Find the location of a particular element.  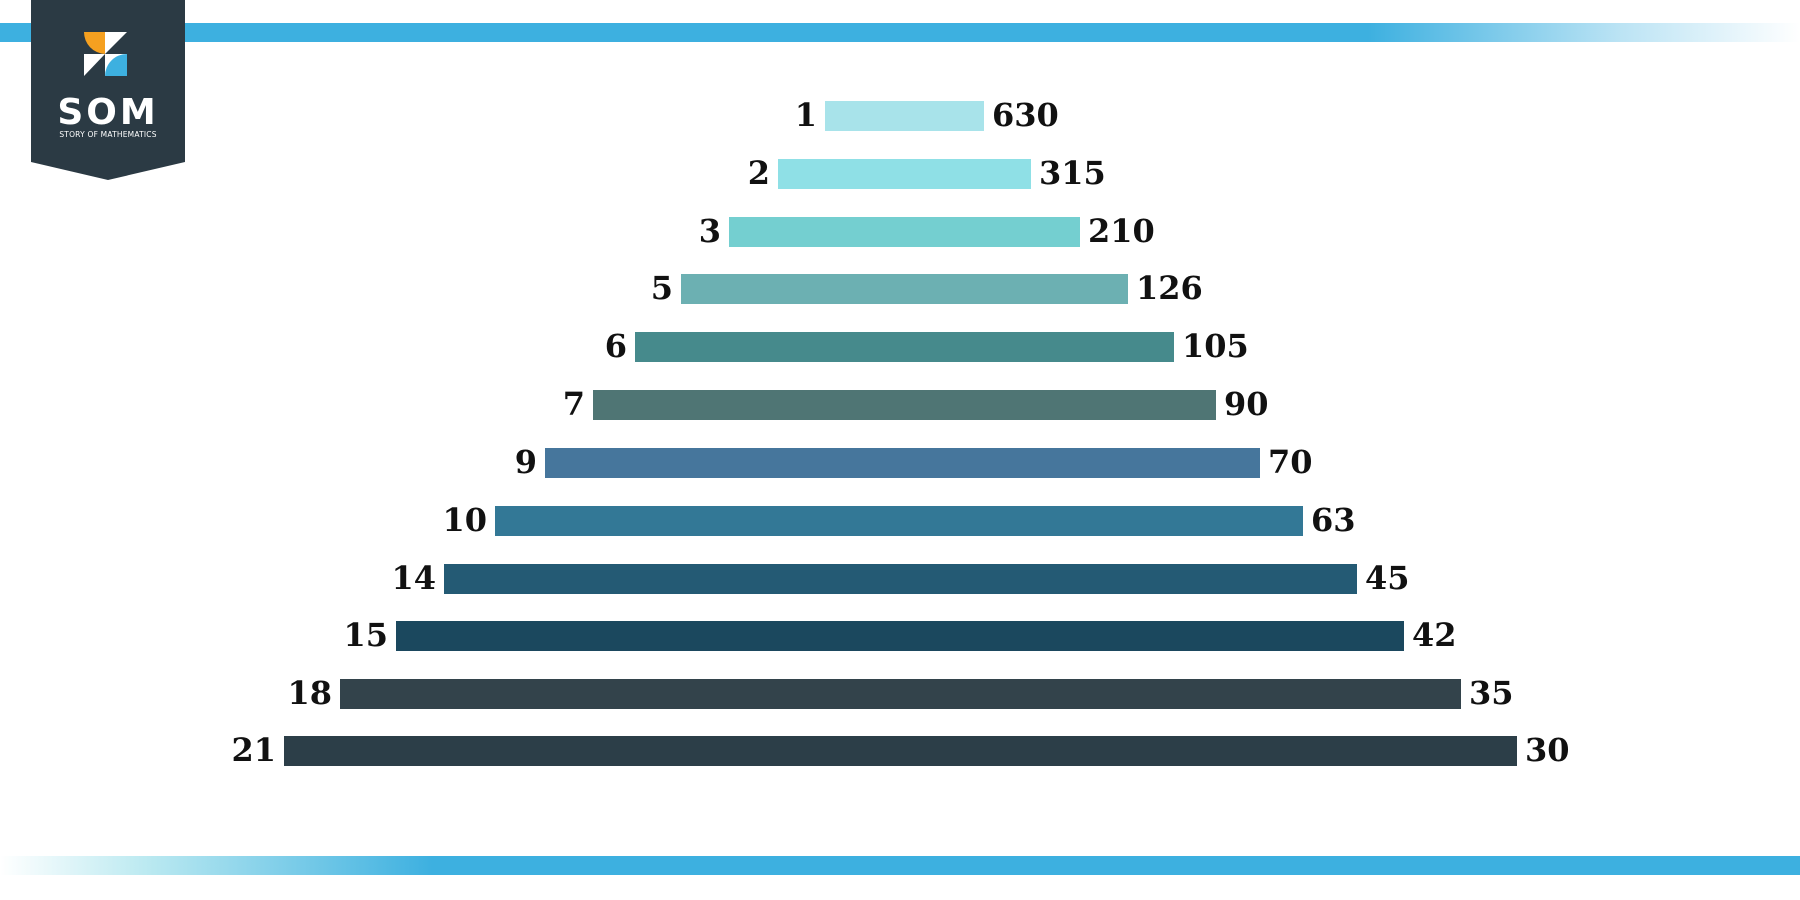

factor-left-label: 14 is located at coordinates (413, 578).